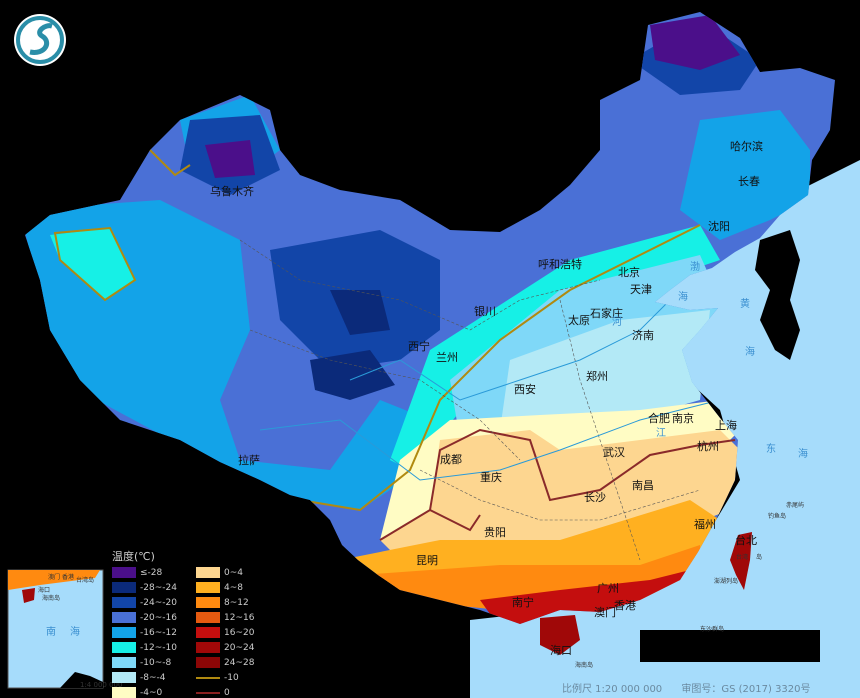 The width and height of the screenshot is (860, 698). What do you see at coordinates (745, 304) in the screenshot?
I see `sea-label: 黄` at bounding box center [745, 304].